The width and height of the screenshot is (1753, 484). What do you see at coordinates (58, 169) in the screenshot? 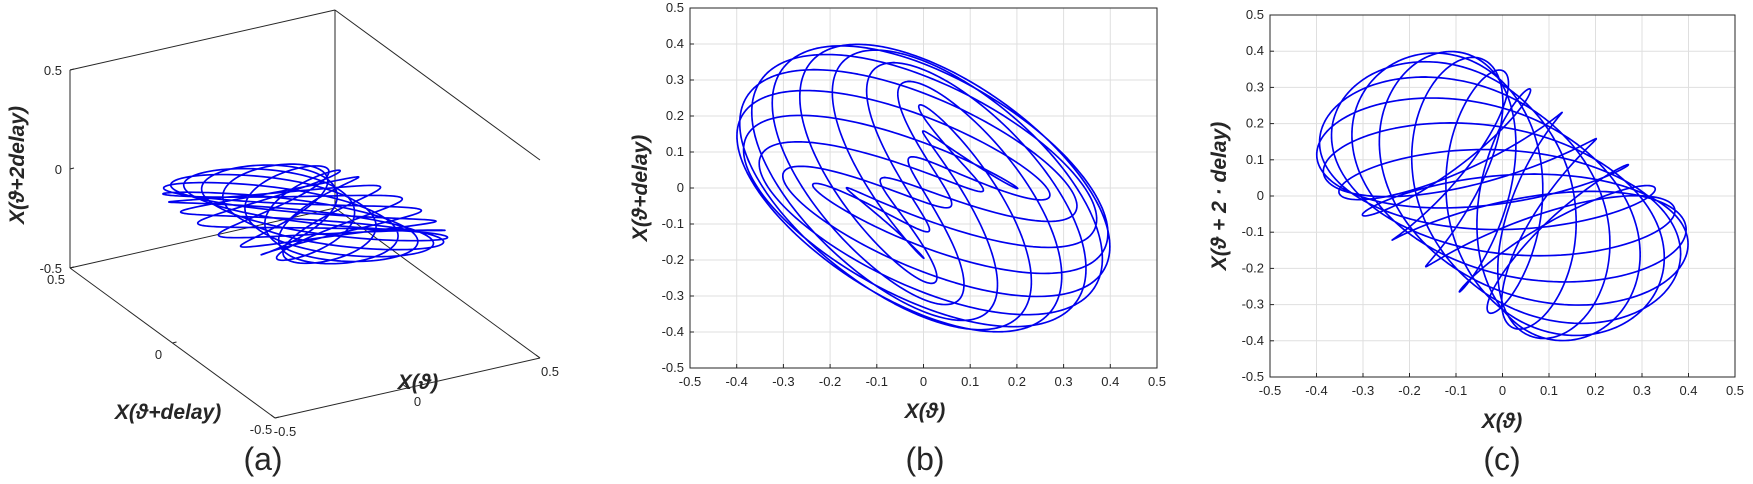
I see `z-tick-label: 0` at bounding box center [58, 169].